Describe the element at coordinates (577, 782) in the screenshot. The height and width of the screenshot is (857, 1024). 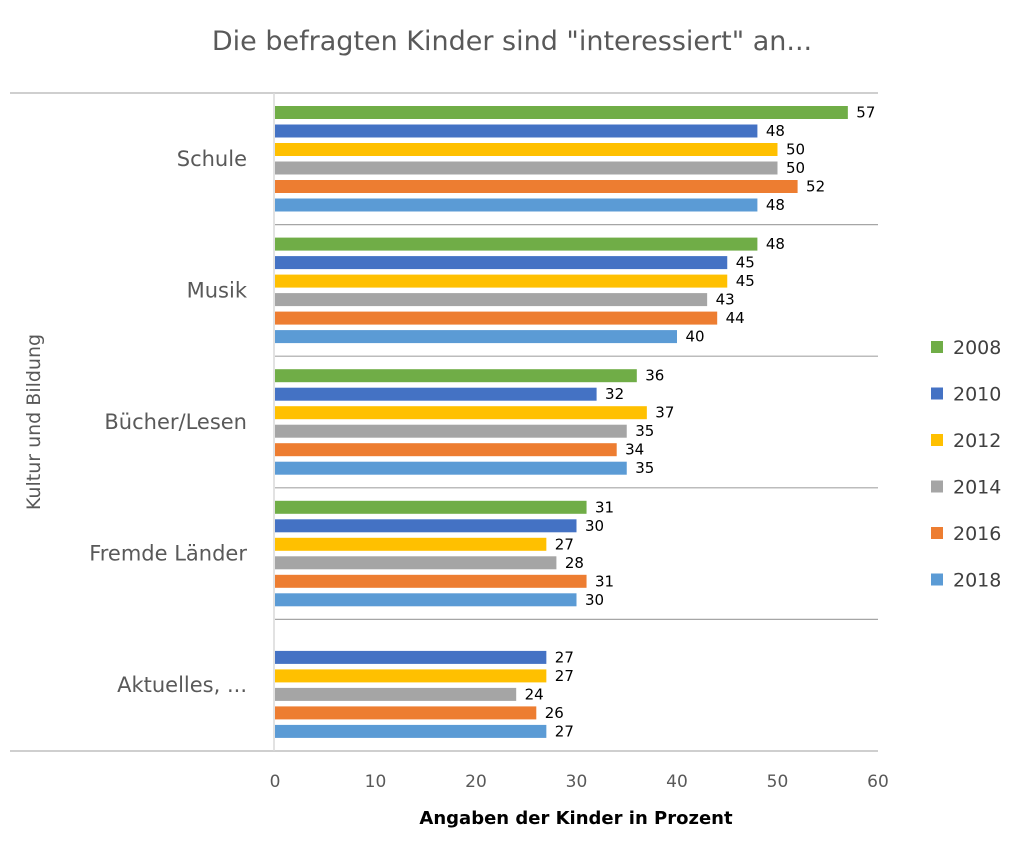
I see `x-tick-label: 30` at that location.